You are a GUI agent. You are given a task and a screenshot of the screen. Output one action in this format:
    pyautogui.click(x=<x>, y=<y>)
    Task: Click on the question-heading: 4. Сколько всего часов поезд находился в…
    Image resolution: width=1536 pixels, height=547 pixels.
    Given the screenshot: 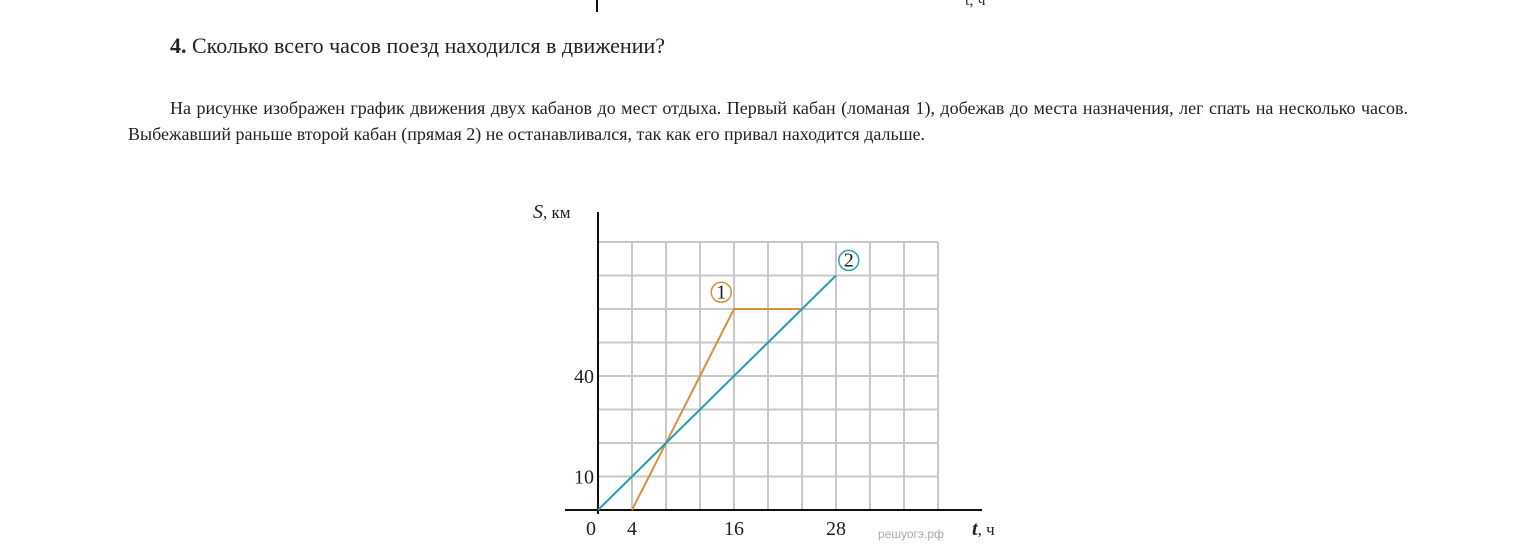 What is the action you would take?
    pyautogui.click(x=417, y=46)
    